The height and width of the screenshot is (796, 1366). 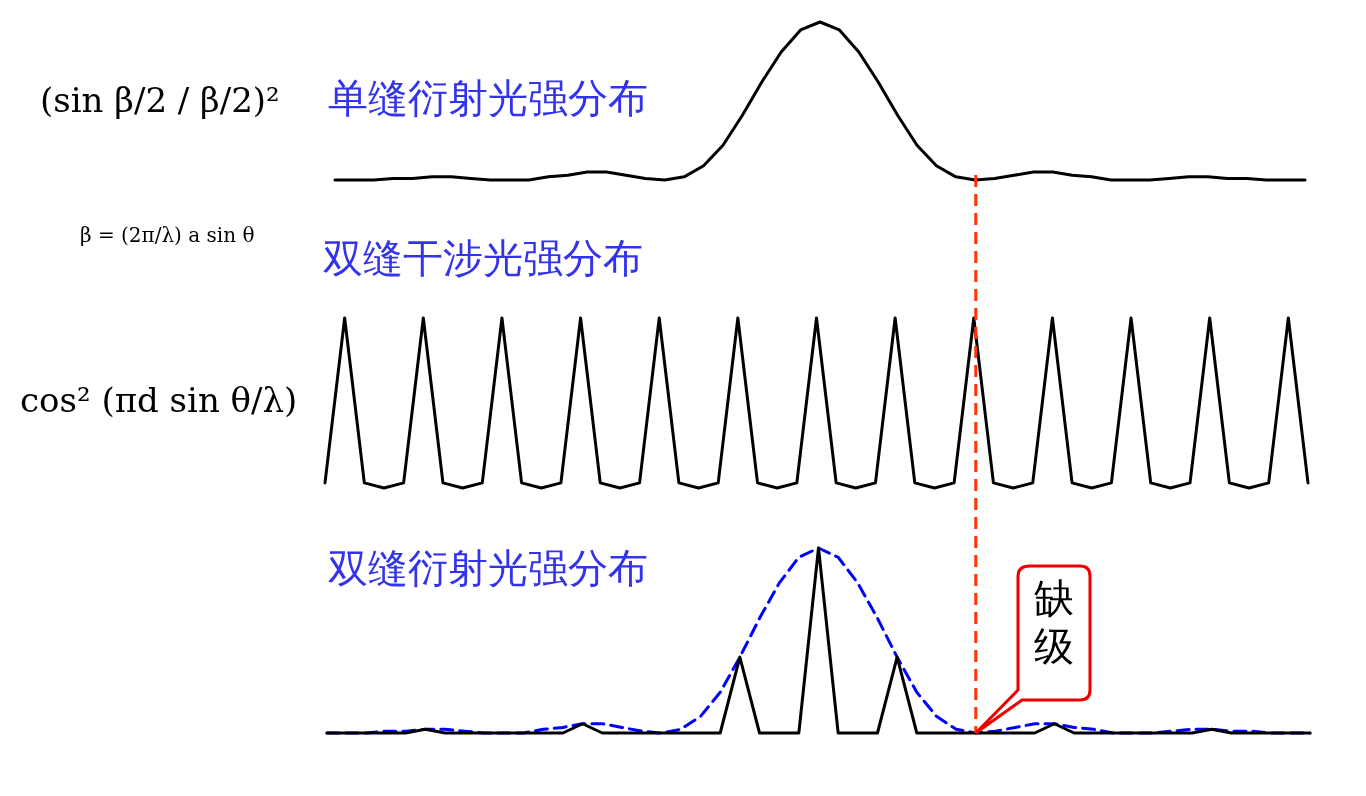 I want to click on chart-title: 双缝衍射光强分布, so click(x=488, y=568).